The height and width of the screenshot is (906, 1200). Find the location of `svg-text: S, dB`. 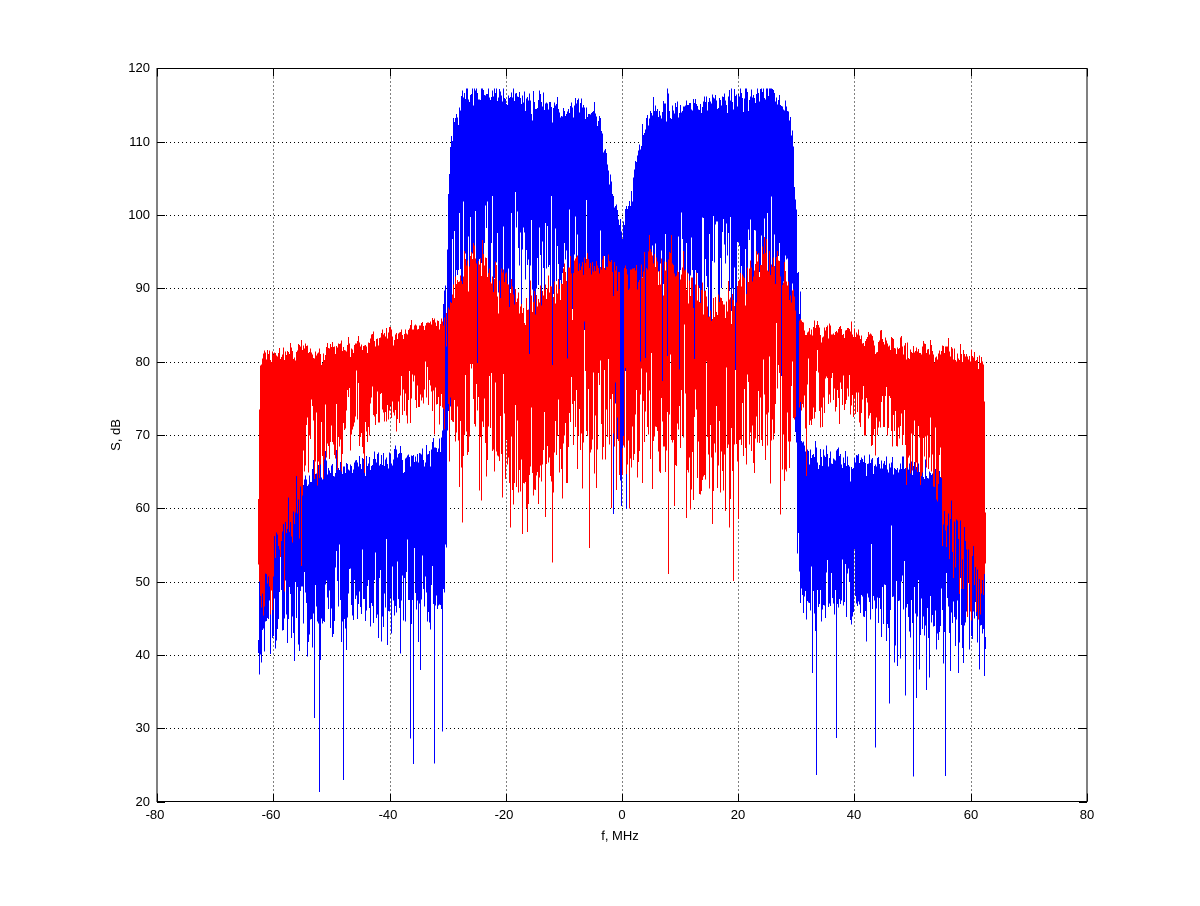

svg-text: S, dB is located at coordinates (115, 435).